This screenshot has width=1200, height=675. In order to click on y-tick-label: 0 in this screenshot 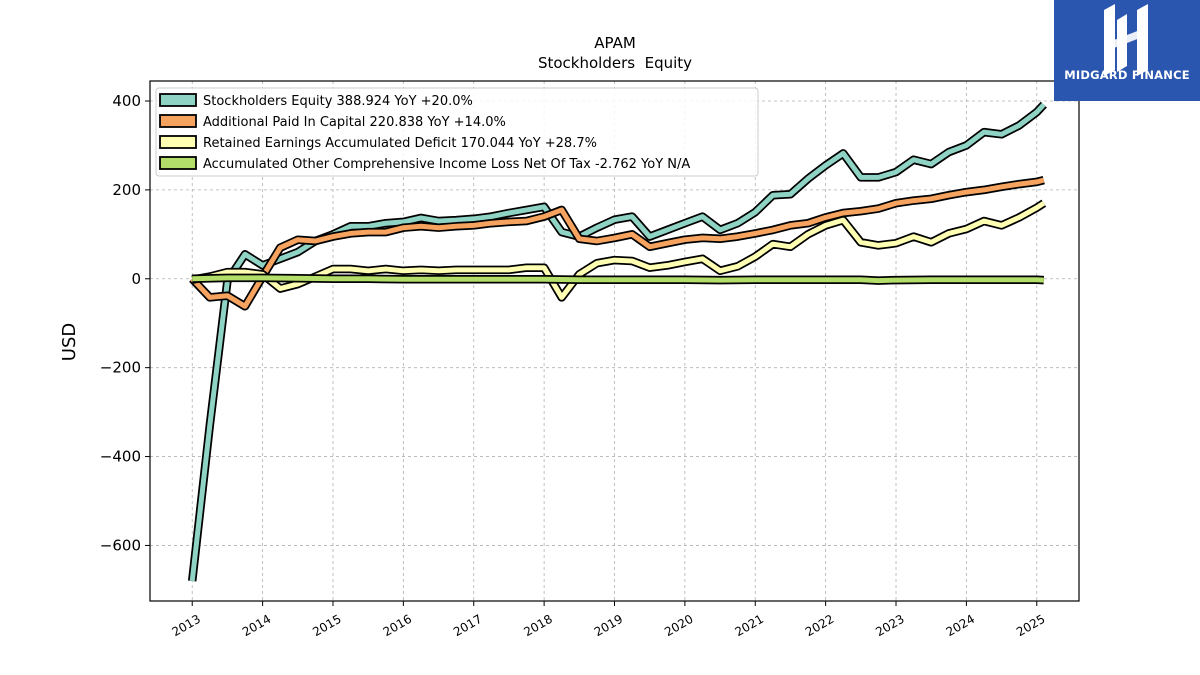, I will do `click(136, 279)`.